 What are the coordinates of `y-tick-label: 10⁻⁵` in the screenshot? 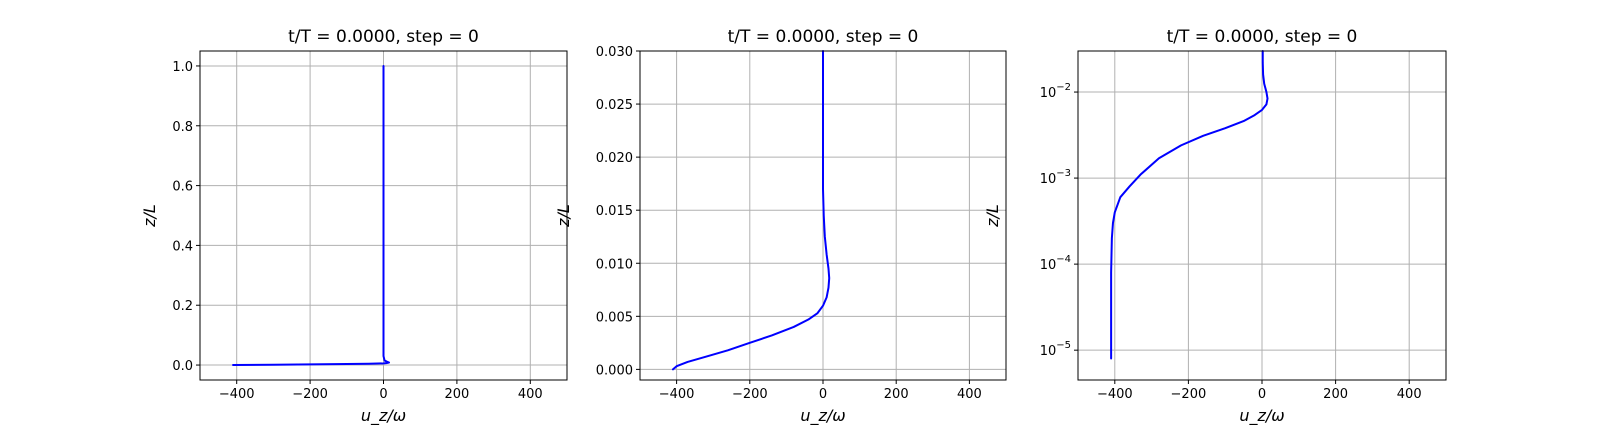 It's located at (1055, 349).